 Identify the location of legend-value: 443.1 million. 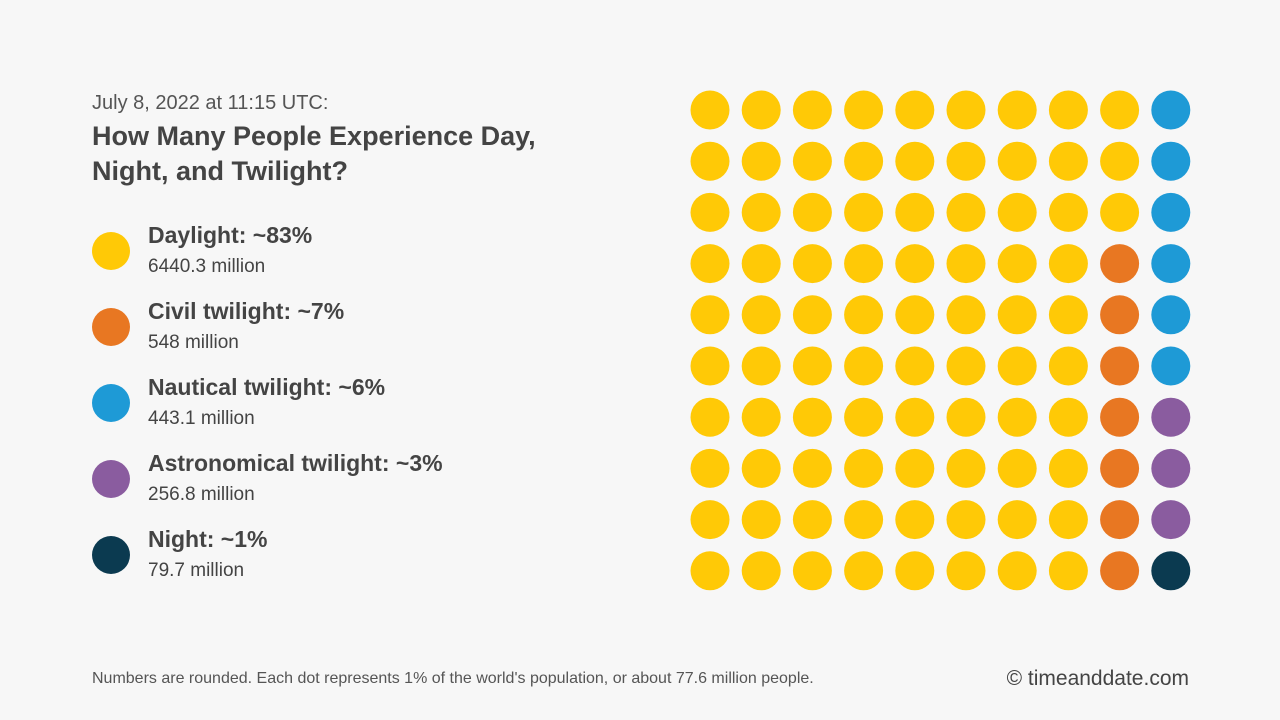
(201, 418).